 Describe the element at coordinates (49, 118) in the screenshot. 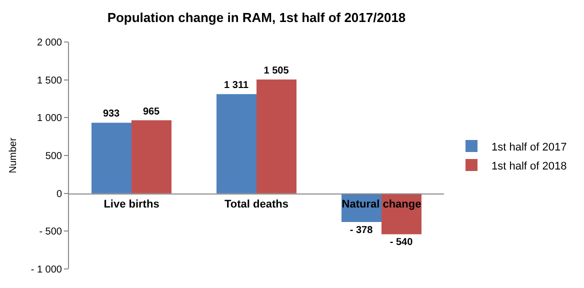

I see `y-tick-label: 1 000` at that location.